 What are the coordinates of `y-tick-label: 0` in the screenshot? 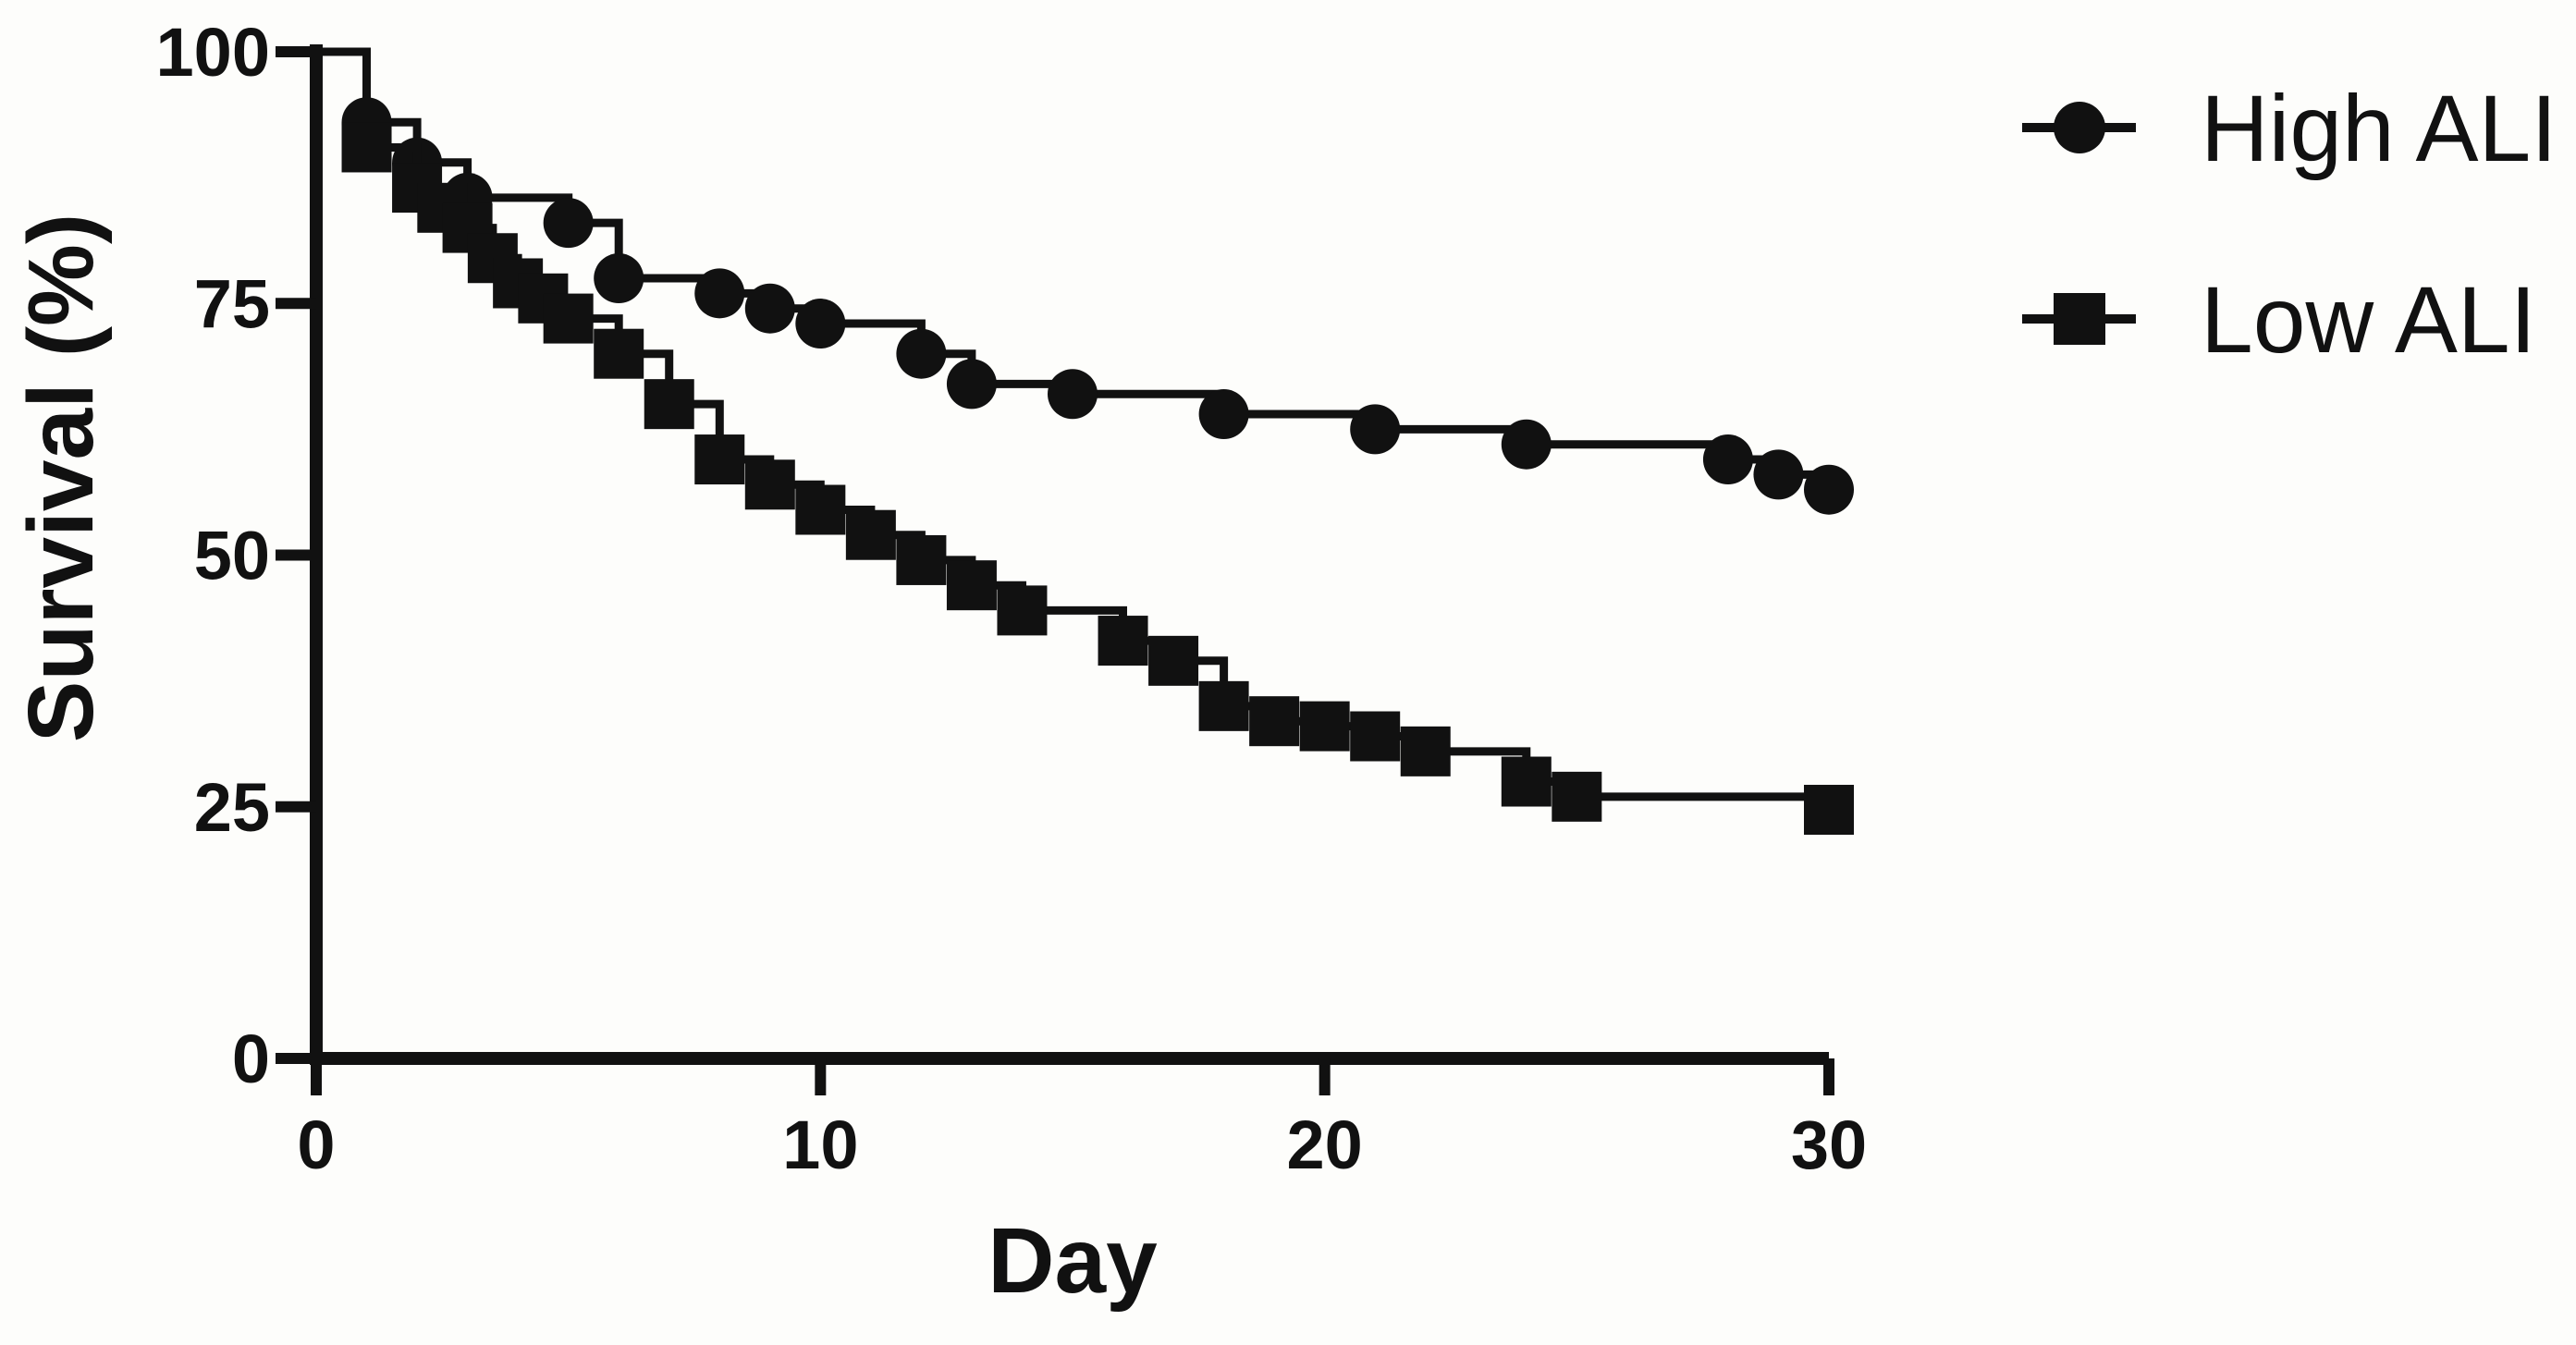 It's located at (251, 1059).